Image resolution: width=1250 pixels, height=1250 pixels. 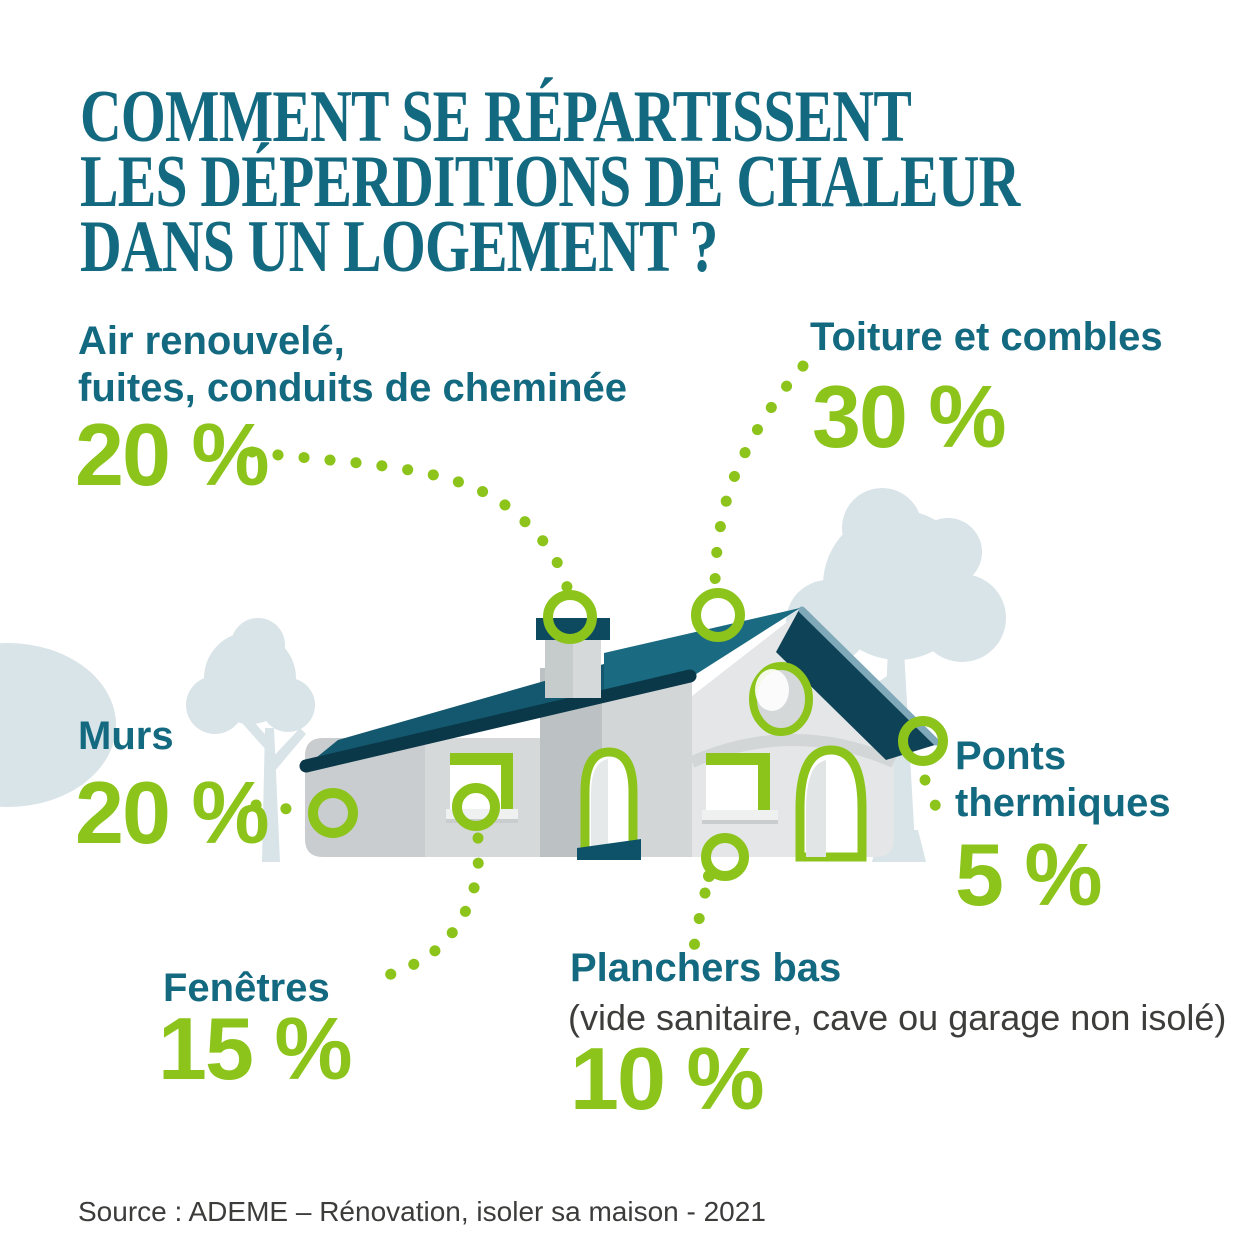 I want to click on murs-value: 20 %, so click(x=172, y=812).